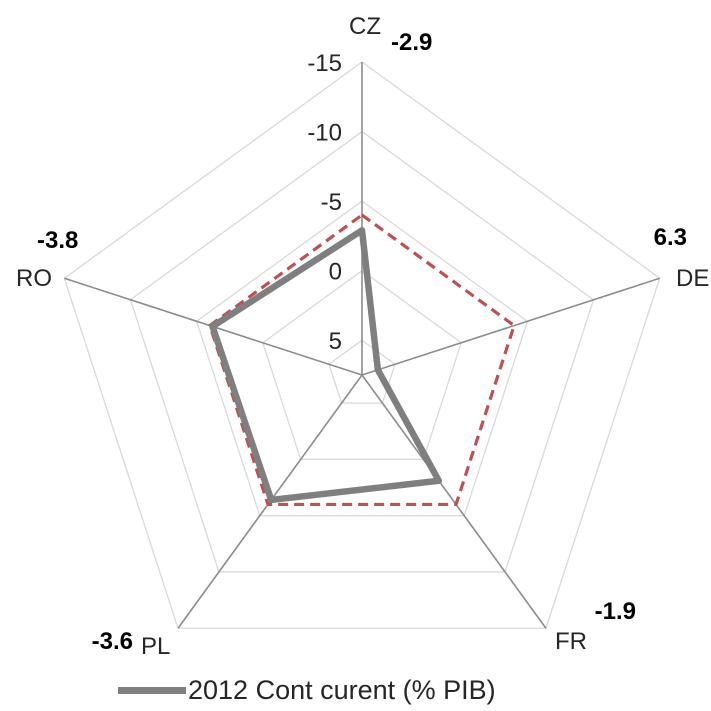 The height and width of the screenshot is (711, 711). What do you see at coordinates (57, 240) in the screenshot?
I see `value-label: -3.8` at bounding box center [57, 240].